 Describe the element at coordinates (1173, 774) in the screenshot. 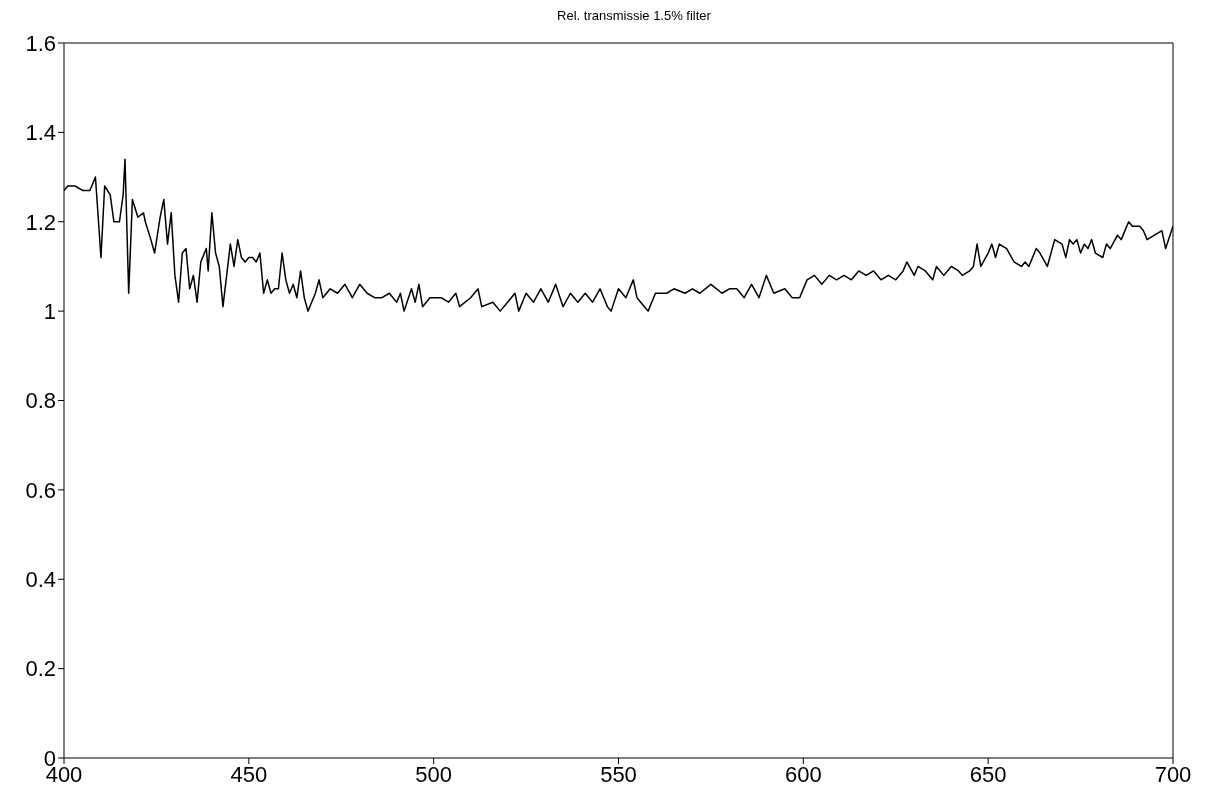

I see `x-tick-label: 700` at that location.